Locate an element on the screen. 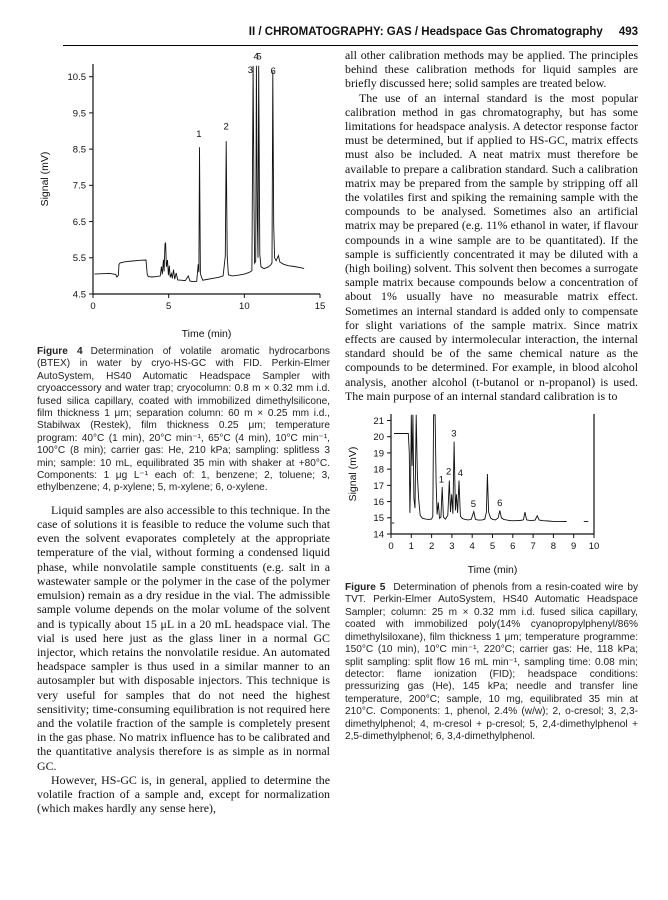 Image resolution: width=668 pixels, height=900 pixels. svg-text: 21 is located at coordinates (378, 421).